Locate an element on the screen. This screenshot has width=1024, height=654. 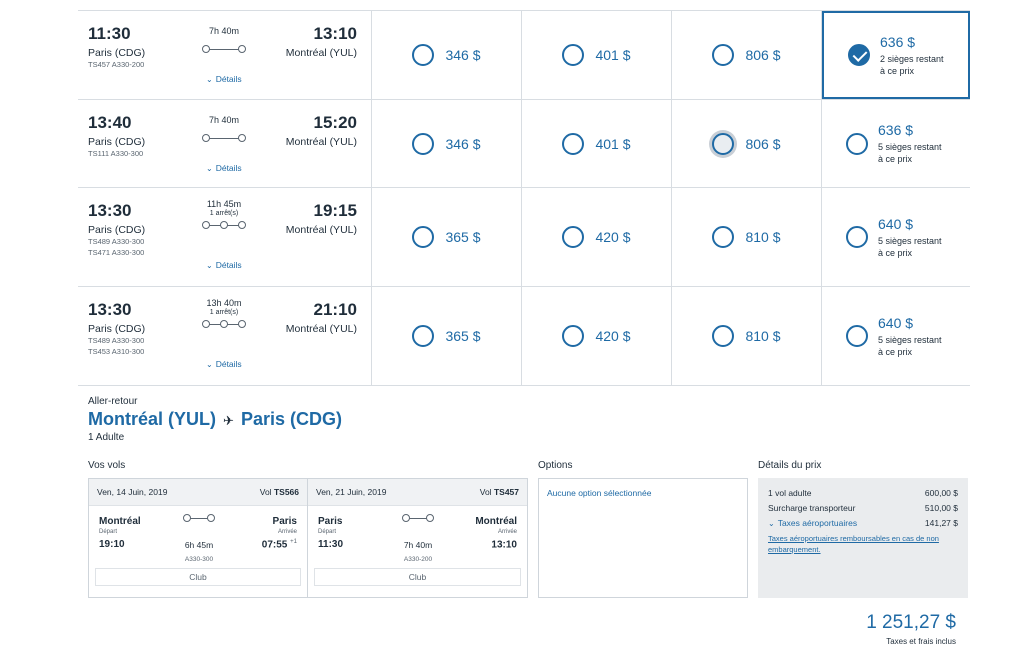
fare-price: 365 $ is located at coordinates (463, 336).